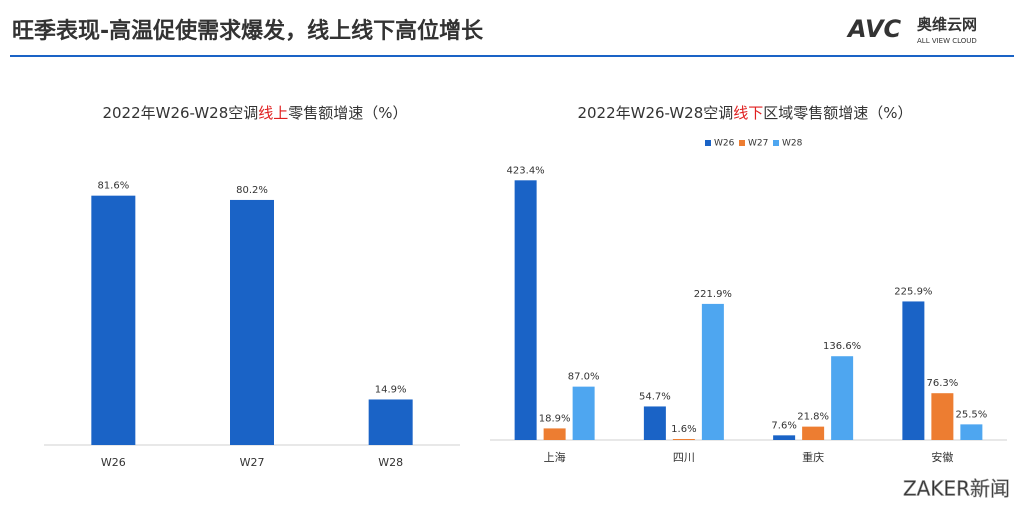 This screenshot has height=522, width=1024. What do you see at coordinates (947, 41) in the screenshot?
I see `logo-en: ALL VIEW CLOUD` at bounding box center [947, 41].